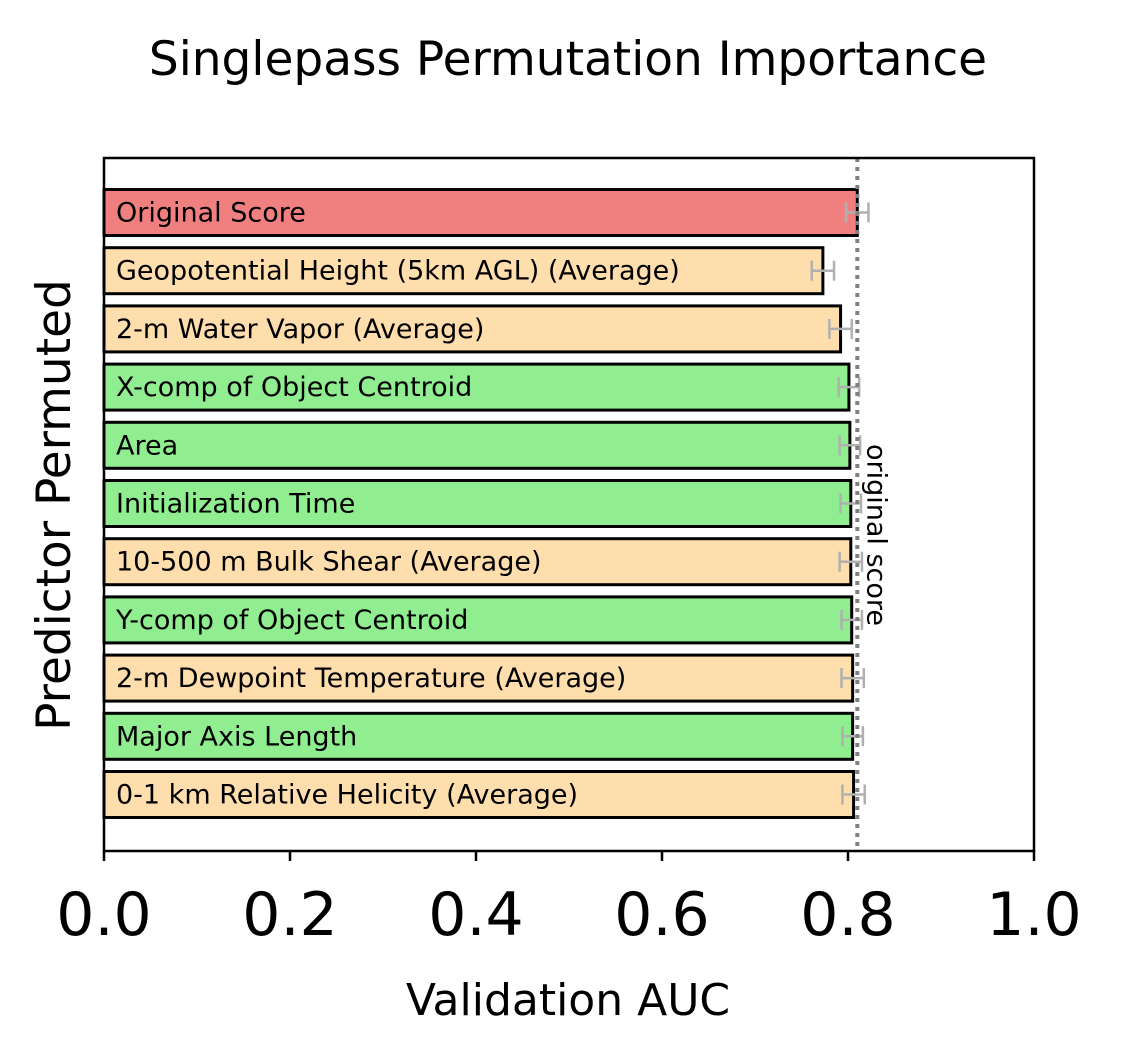 This screenshot has width=1123, height=1057. What do you see at coordinates (289, 915) in the screenshot?
I see `x-tick-label: 0.2` at bounding box center [289, 915].